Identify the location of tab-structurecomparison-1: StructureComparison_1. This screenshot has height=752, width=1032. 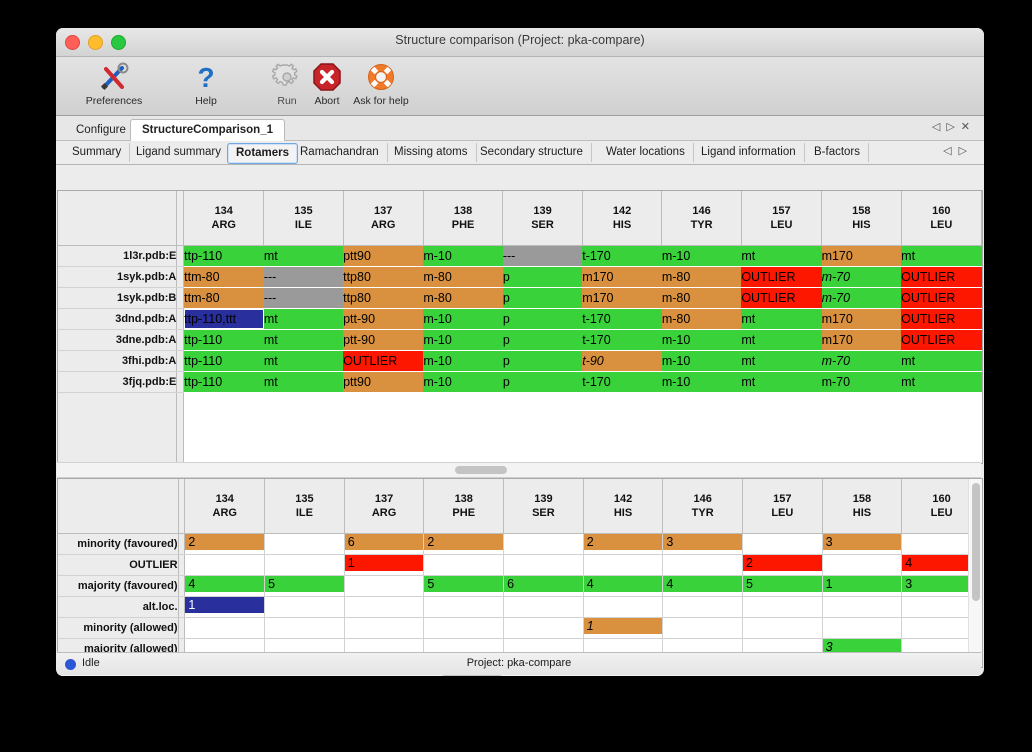
(208, 130).